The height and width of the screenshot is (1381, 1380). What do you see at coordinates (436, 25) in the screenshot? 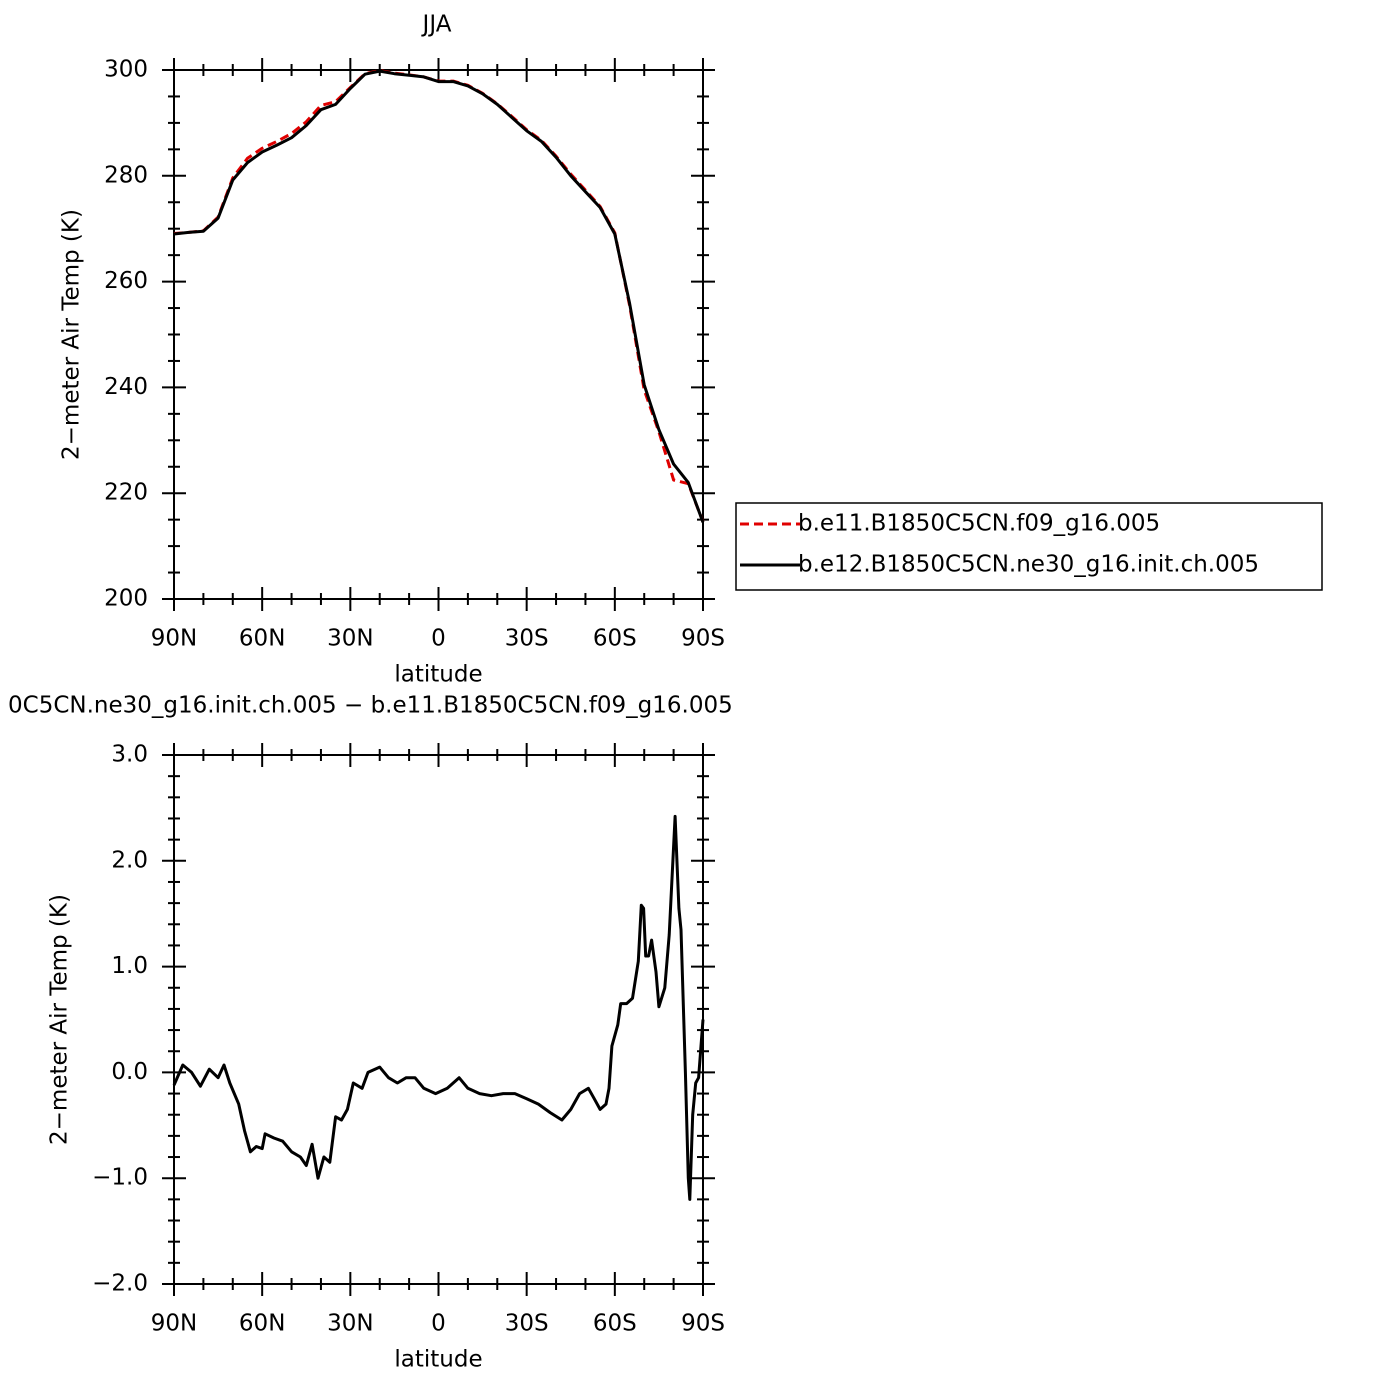
I see `chart-title: JJA` at bounding box center [436, 25].